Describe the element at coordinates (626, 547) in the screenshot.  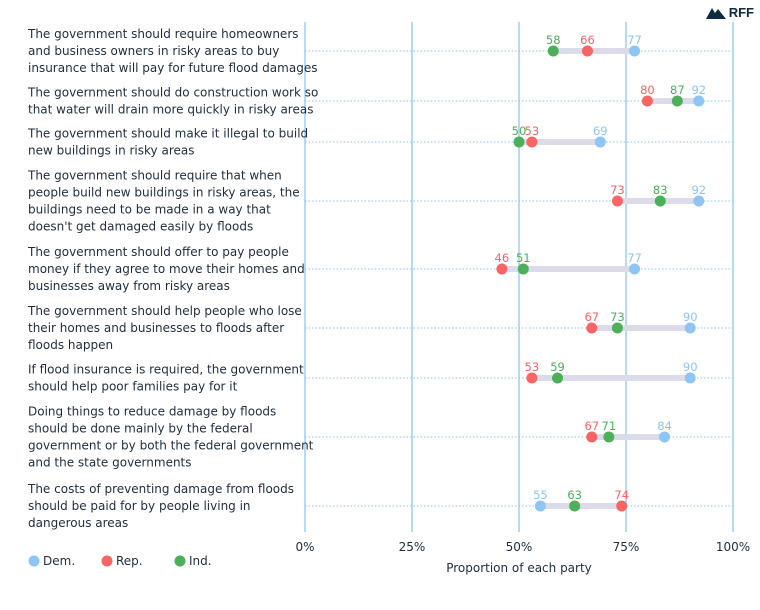
I see `x-tick-label: 75%` at that location.